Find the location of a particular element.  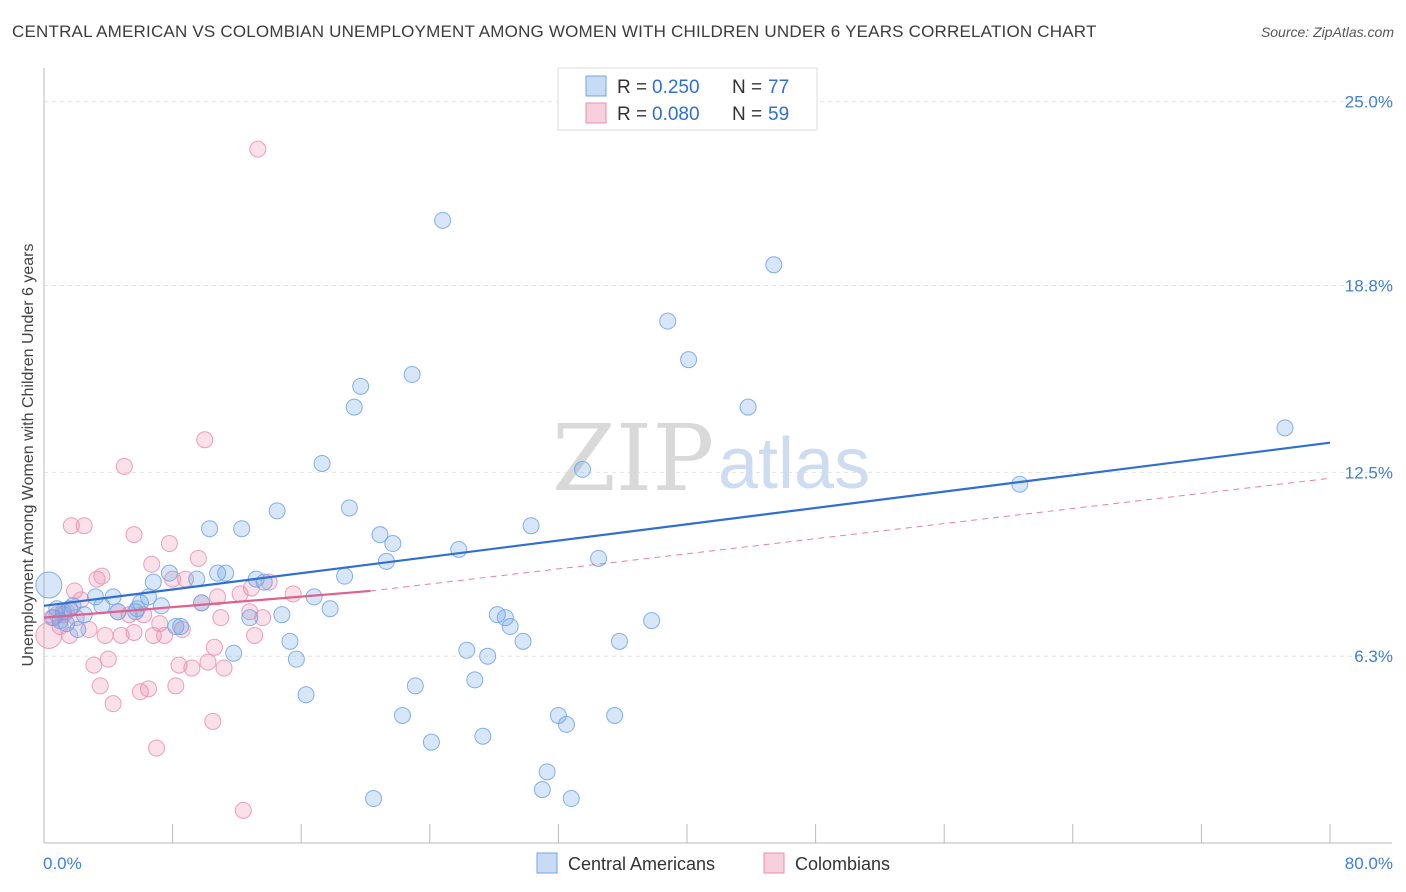

legend-n-value-1: 77 is located at coordinates (778, 87).